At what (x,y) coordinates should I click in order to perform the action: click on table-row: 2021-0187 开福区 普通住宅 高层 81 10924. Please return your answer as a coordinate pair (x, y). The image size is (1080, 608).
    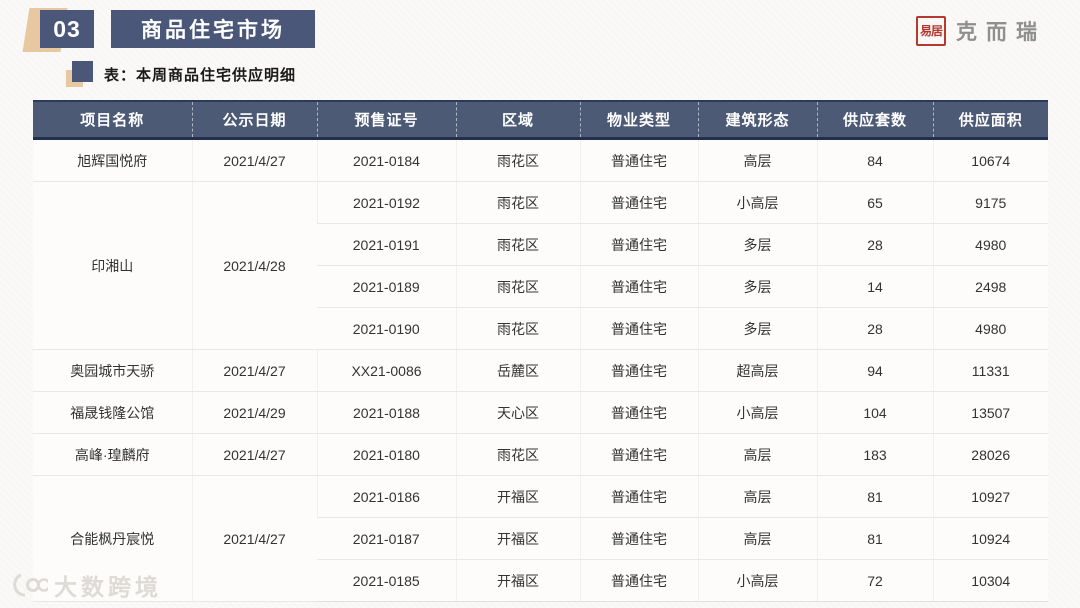
    Looking at the image, I should click on (540, 538).